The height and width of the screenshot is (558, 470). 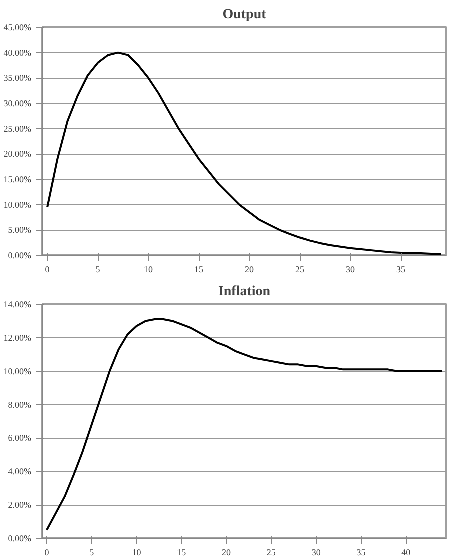 What do you see at coordinates (18, 154) in the screenshot?
I see `y-tick-label: 20.00%` at bounding box center [18, 154].